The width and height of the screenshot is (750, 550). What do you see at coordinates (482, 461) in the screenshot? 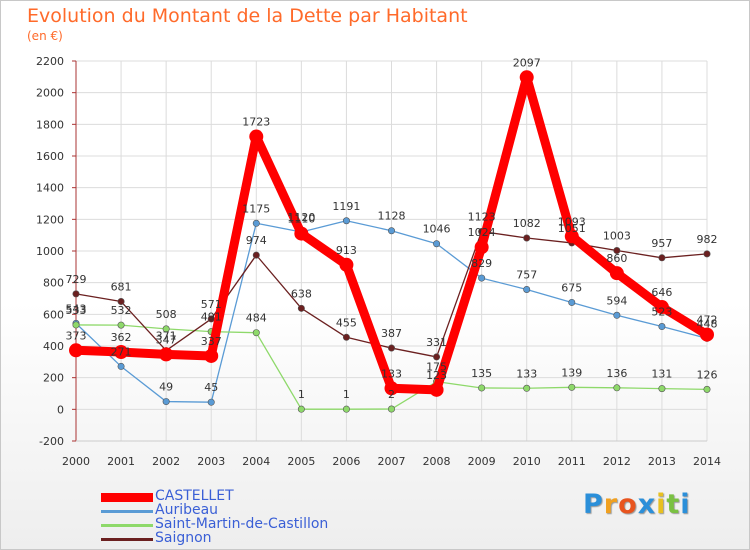
I see `x-tick-label: 2009` at bounding box center [482, 461].